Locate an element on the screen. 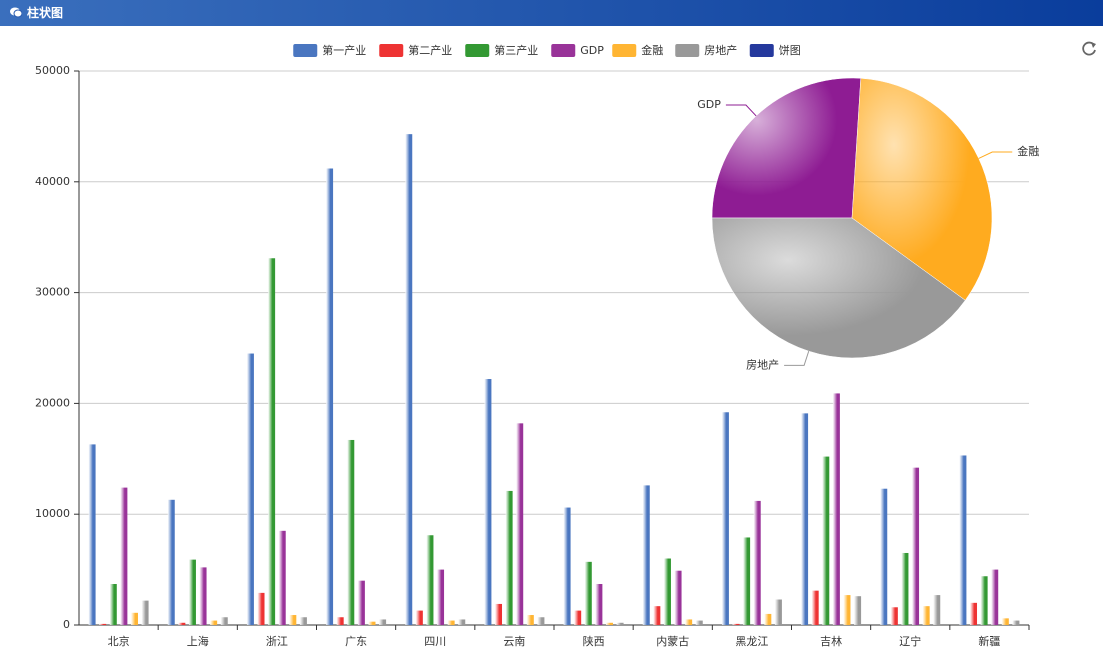 This screenshot has width=1103, height=657. chat-icon is located at coordinates (16, 12).